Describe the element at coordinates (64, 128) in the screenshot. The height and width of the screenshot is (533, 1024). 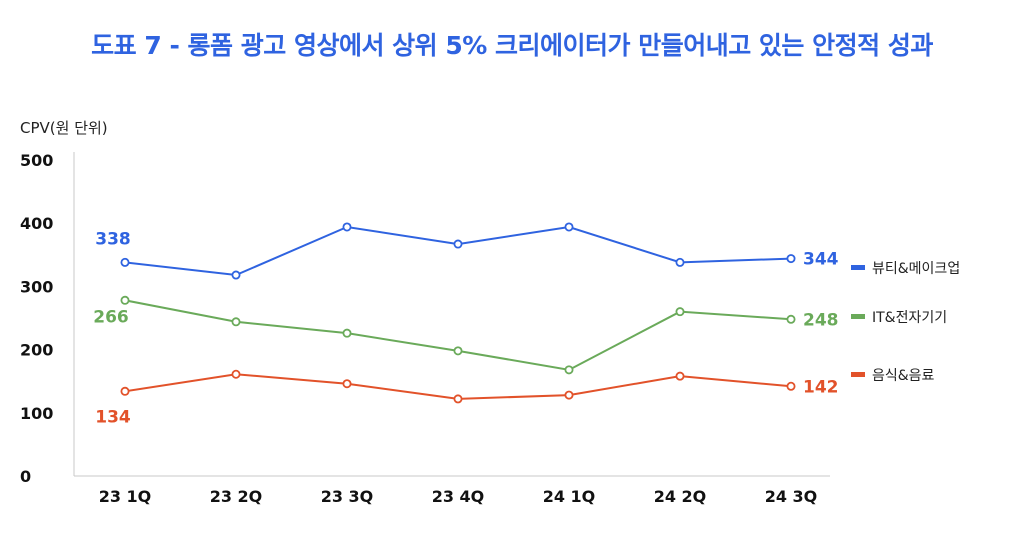
I see `y-axis-label: CPV(원 단위)` at that location.